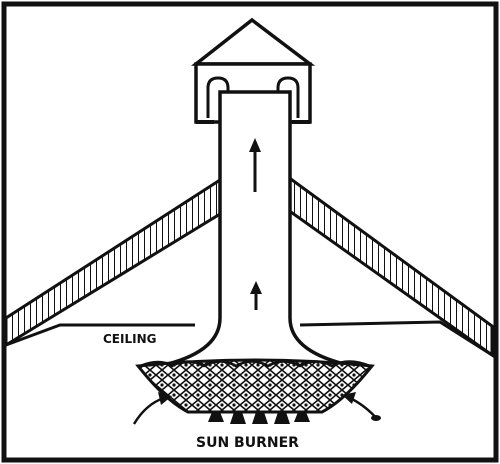 The height and width of the screenshot is (464, 500). I want to click on sun-burner-label: SUN BURNER, so click(247, 443).